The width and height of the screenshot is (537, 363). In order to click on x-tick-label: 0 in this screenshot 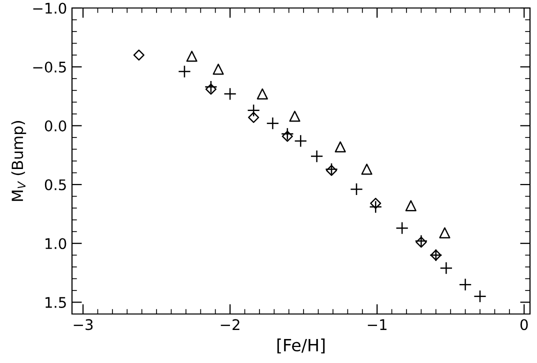, I will do `click(524, 324)`.